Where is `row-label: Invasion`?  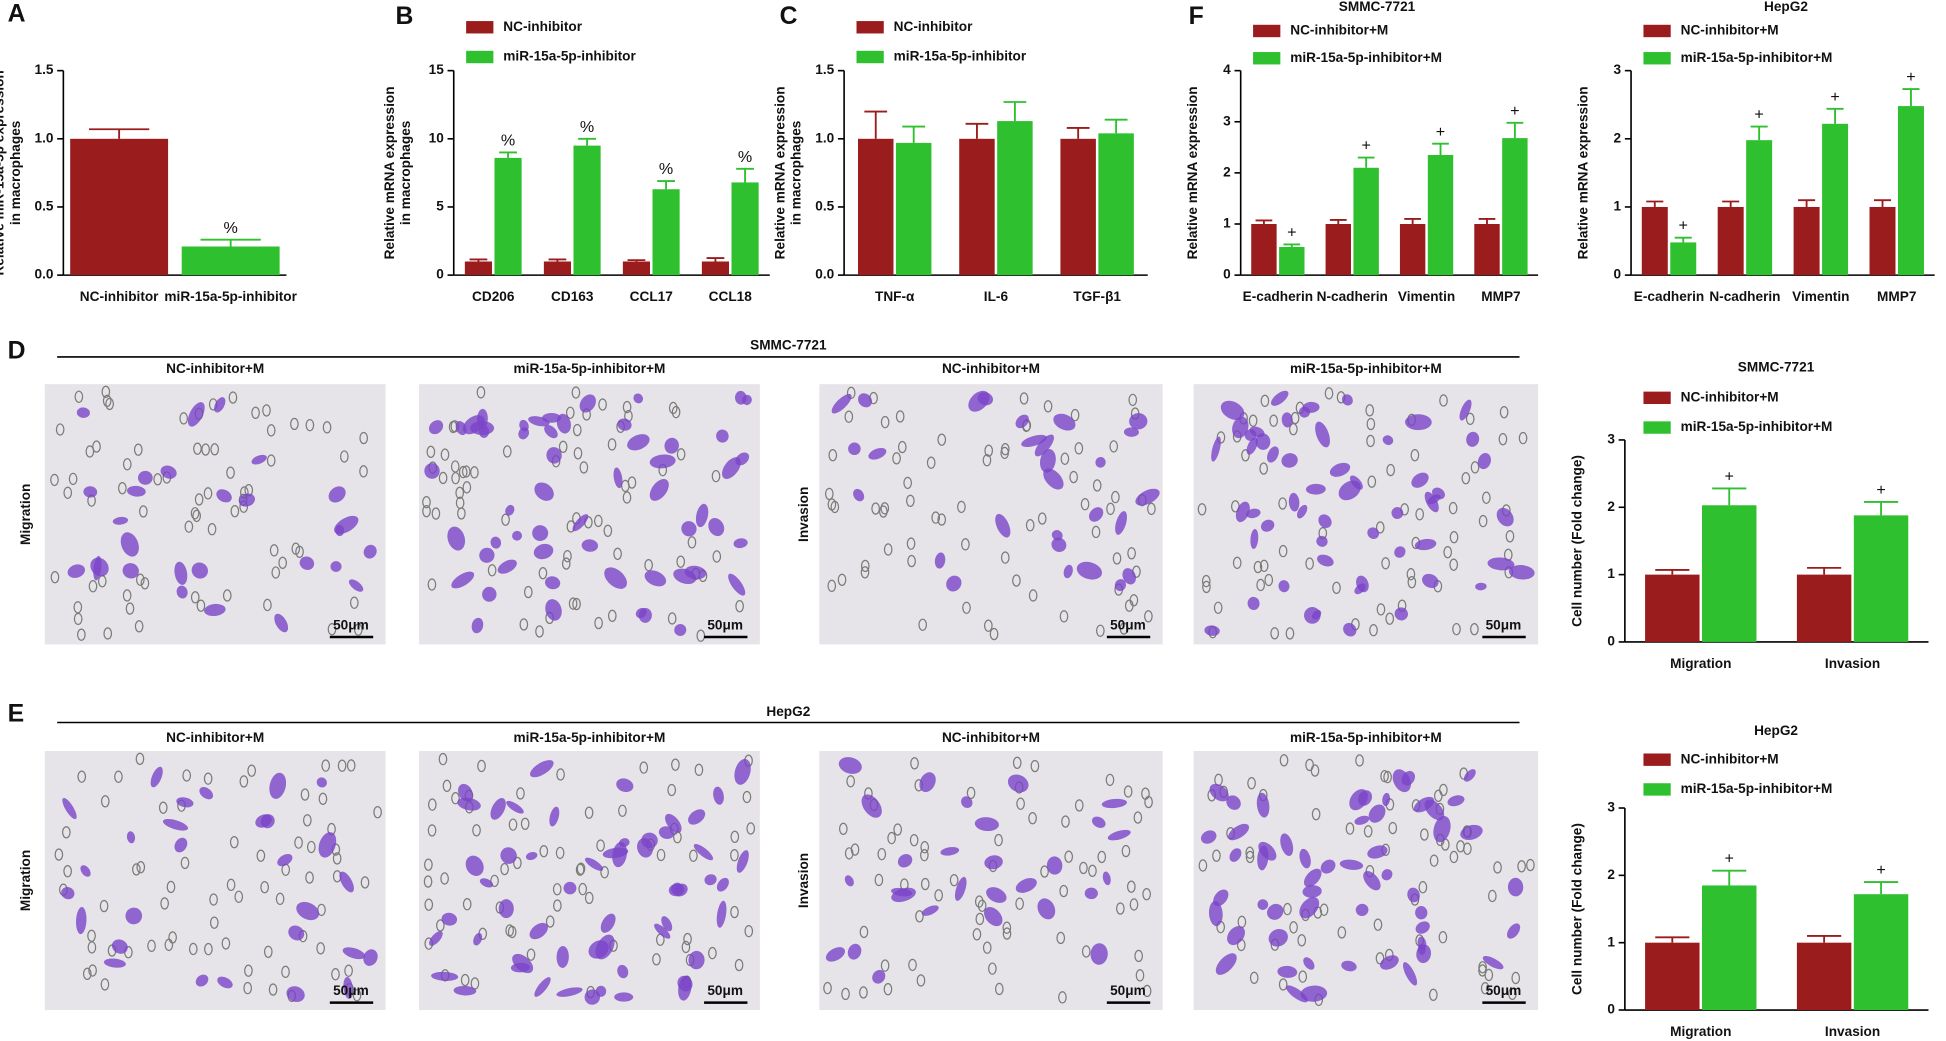
row-label: Invasion is located at coordinates (803, 880).